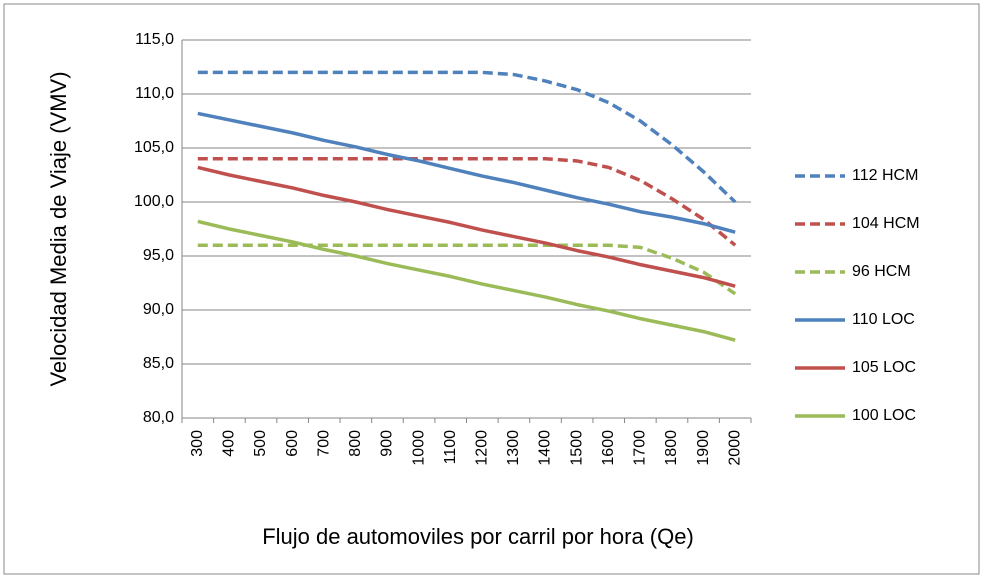 The height and width of the screenshot is (579, 984). Describe the element at coordinates (734, 448) in the screenshot. I see `x-tick-label: 2000` at that location.